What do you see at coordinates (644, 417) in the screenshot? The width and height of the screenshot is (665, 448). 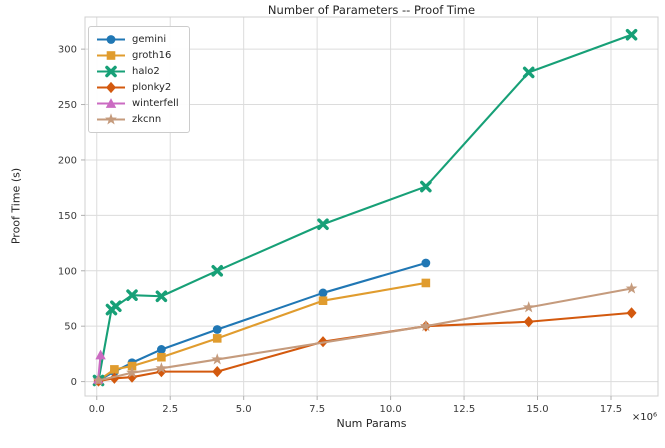 I see `x-axis-multiplier: ×10⁶` at bounding box center [644, 417].